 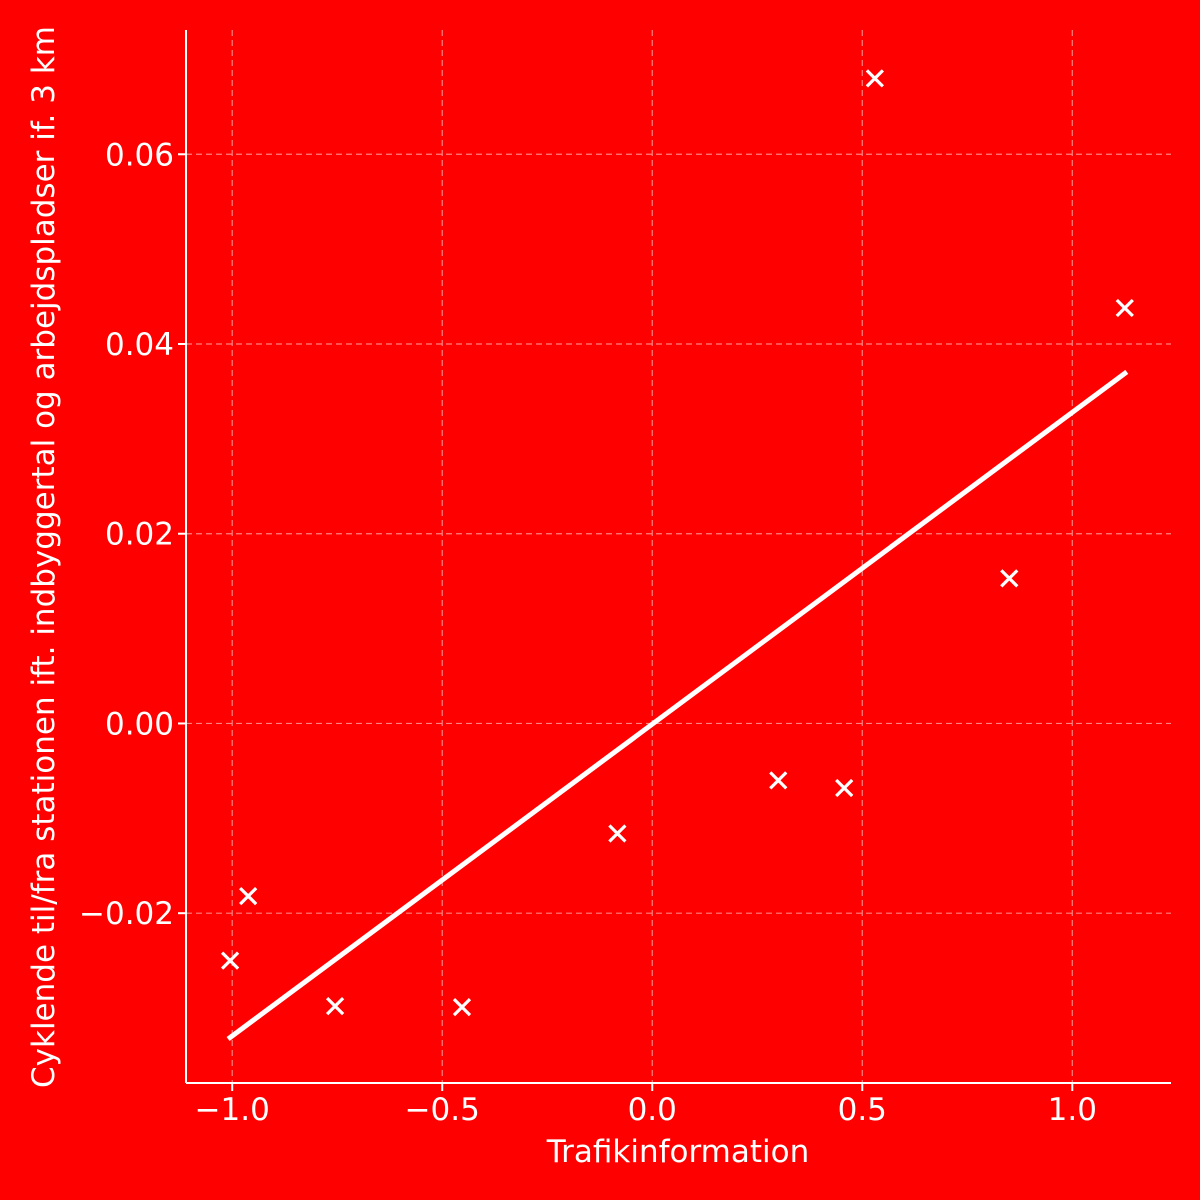 I want to click on y-tick-label: −0.02, so click(x=126, y=914).